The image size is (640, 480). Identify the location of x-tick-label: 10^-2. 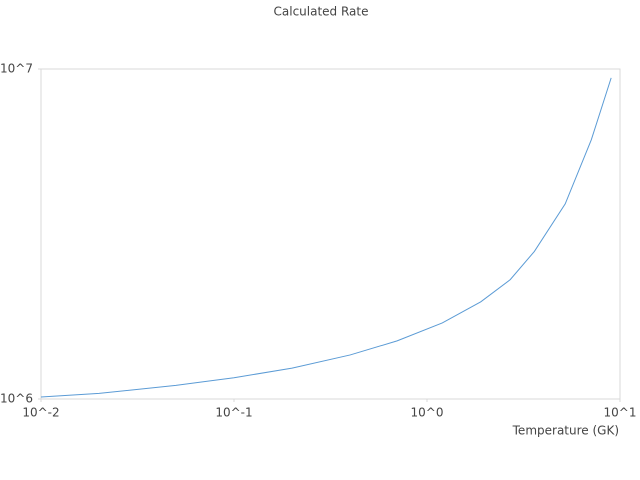
(40, 413).